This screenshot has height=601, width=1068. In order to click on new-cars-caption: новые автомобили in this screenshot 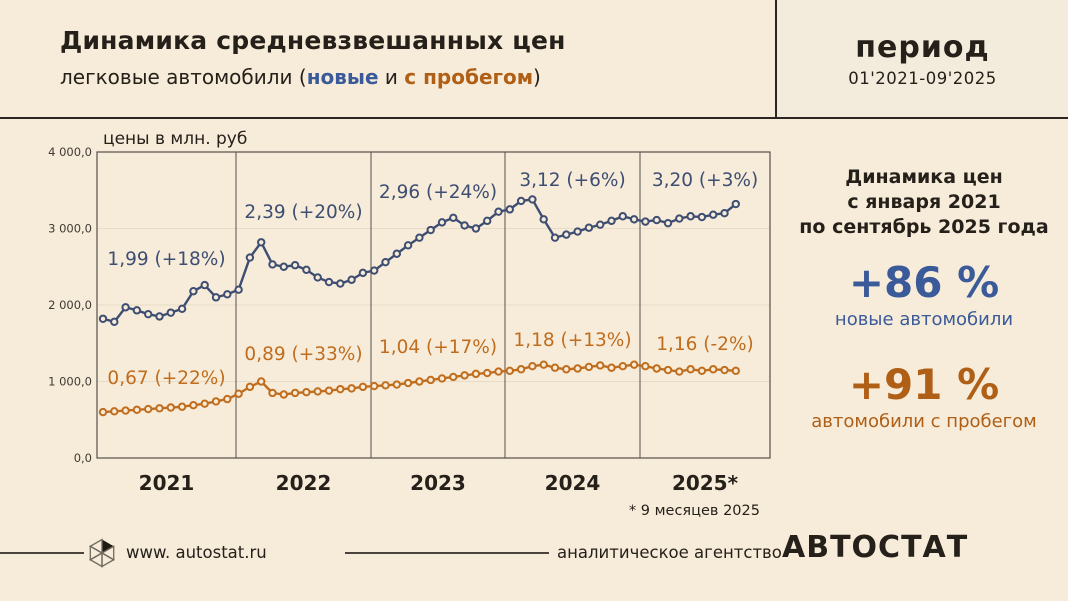, I will do `click(924, 320)`.